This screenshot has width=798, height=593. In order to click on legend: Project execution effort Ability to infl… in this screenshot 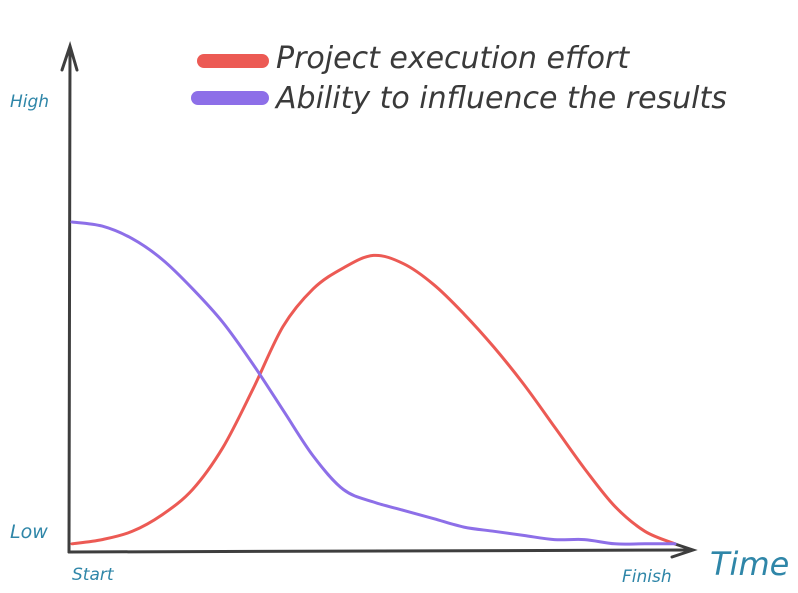, I will do `click(459, 78)`.